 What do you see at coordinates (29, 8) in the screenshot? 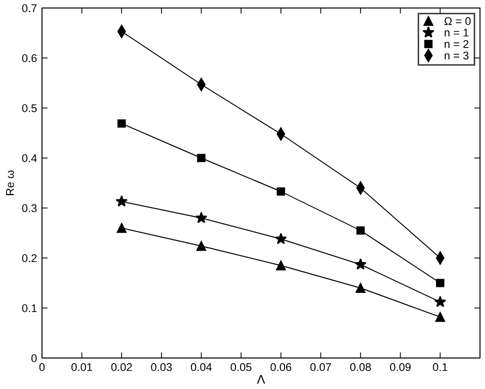
I see `y-tick-label: 0.7` at bounding box center [29, 8].